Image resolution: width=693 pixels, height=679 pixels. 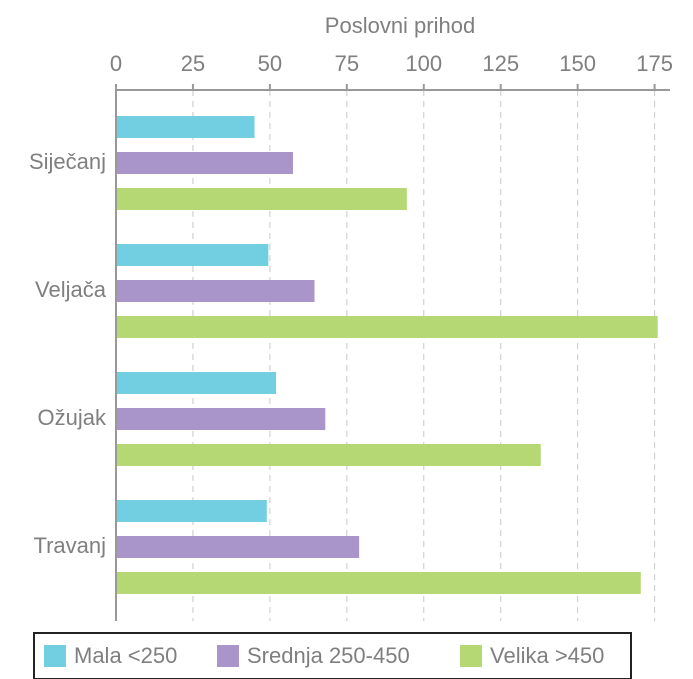 I want to click on x-tick-label: 25, so click(x=193, y=63).